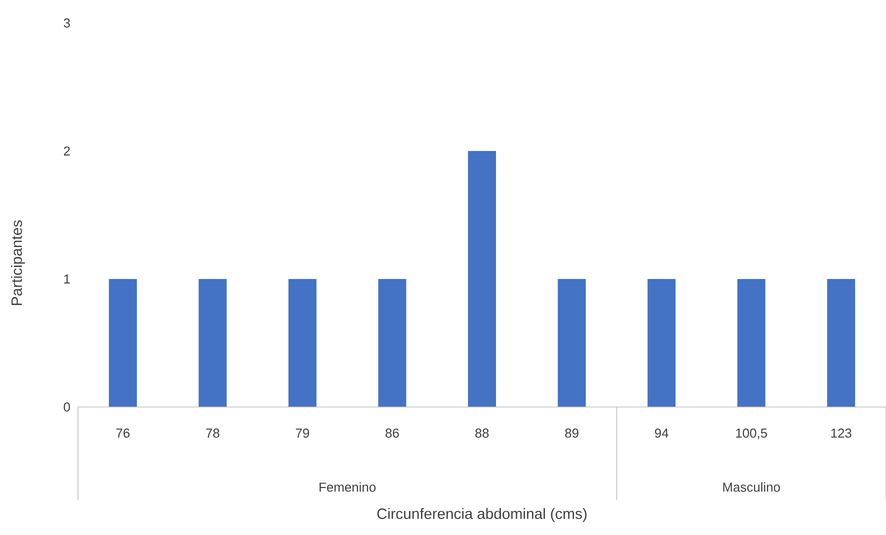  What do you see at coordinates (482, 433) in the screenshot?
I see `x-tick-label: 88` at bounding box center [482, 433].